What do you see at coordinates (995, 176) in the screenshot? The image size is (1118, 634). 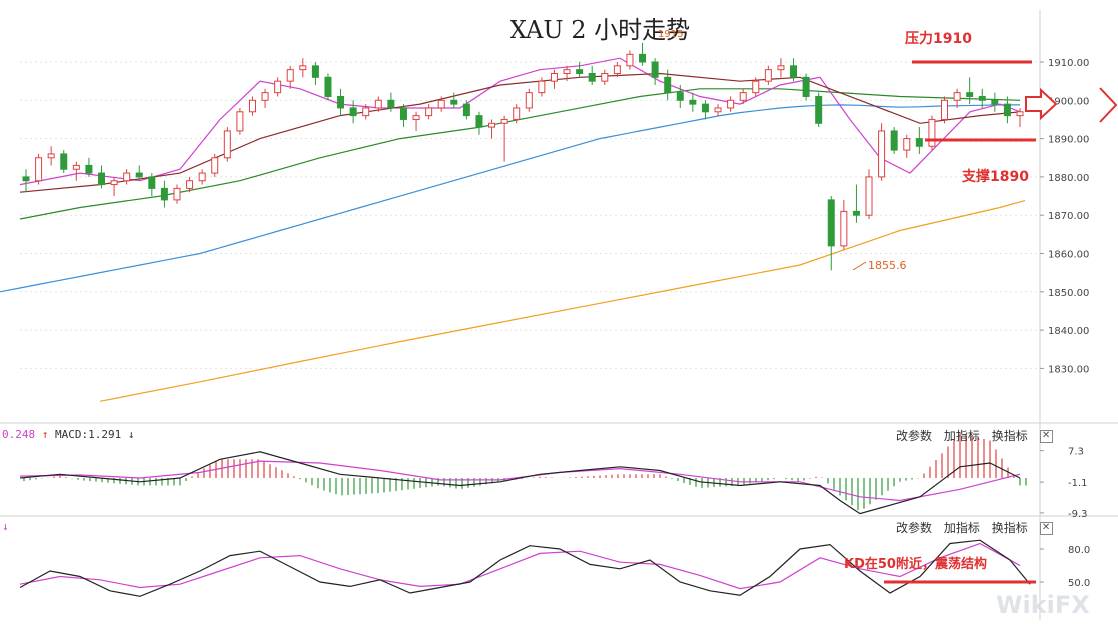 I see `support-label: 支撑1890` at bounding box center [995, 176].